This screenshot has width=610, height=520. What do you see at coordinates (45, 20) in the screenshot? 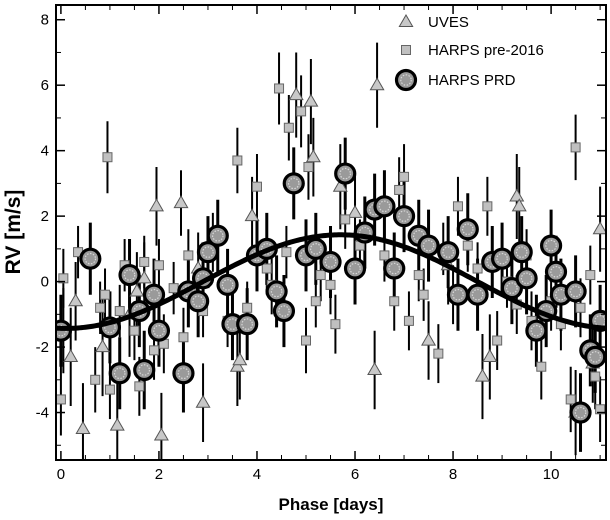
I see `y-tick-label-8: 8` at bounding box center [45, 20].